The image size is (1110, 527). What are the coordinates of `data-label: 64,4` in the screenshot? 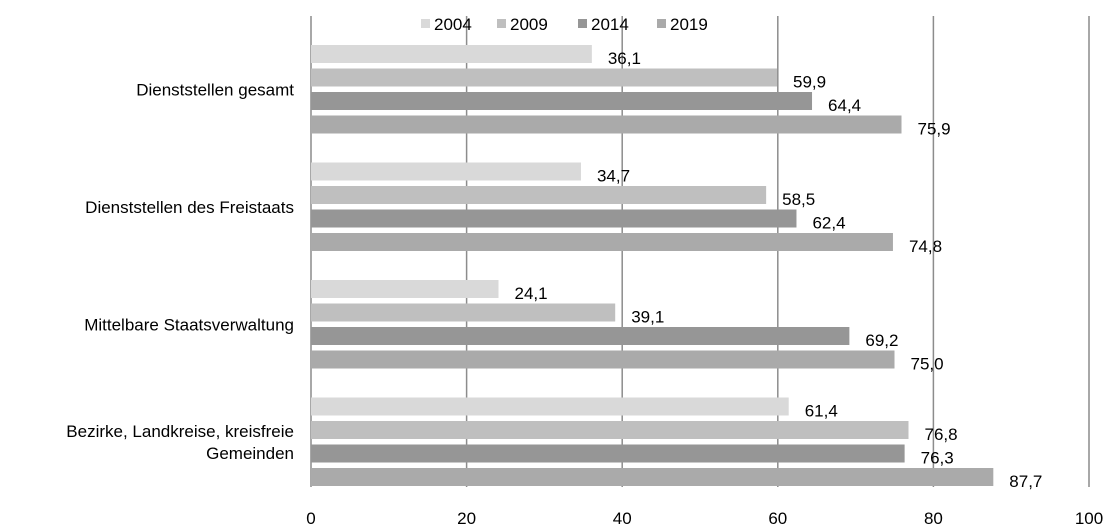 It's located at (844, 105).